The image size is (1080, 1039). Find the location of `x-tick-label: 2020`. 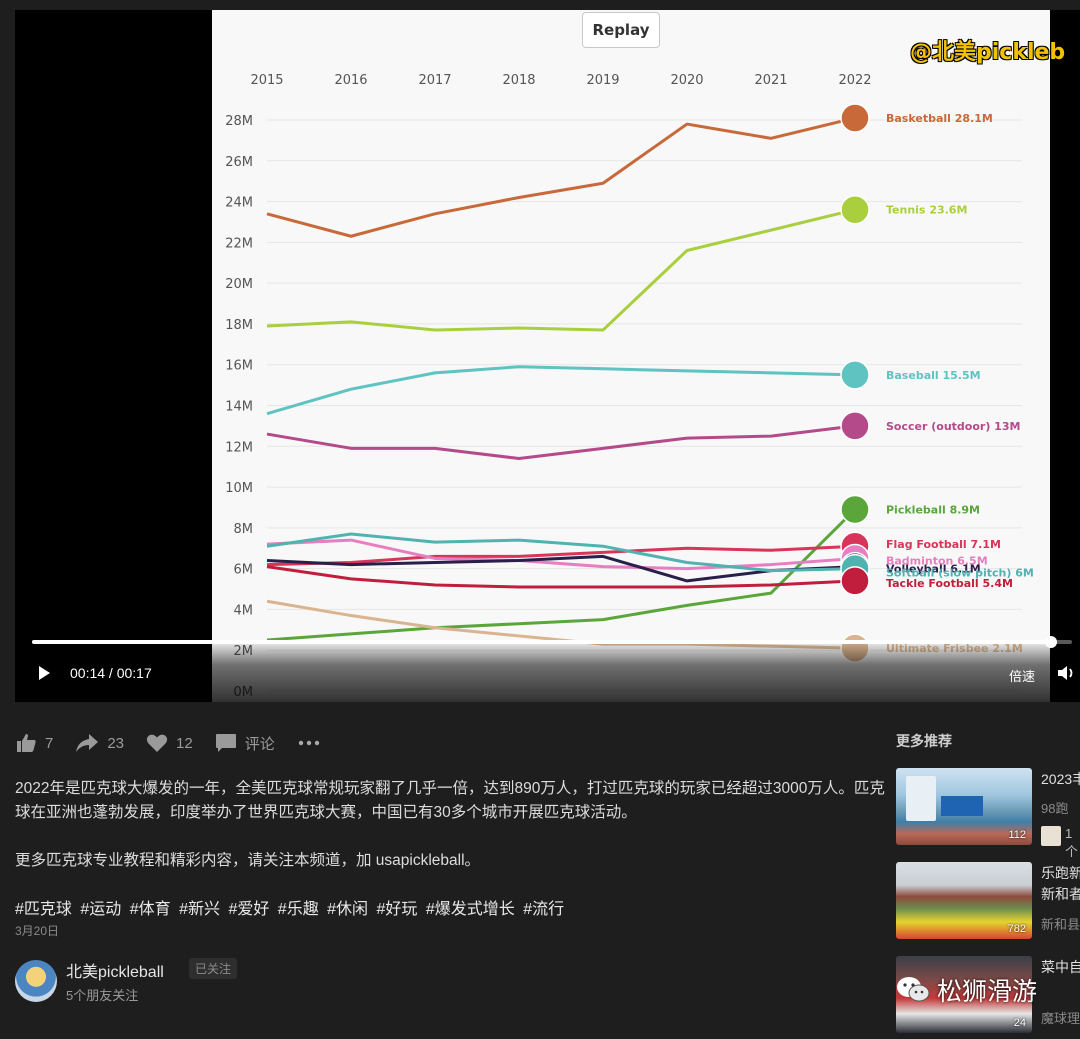

x-tick-label: 2020 is located at coordinates (686, 80).